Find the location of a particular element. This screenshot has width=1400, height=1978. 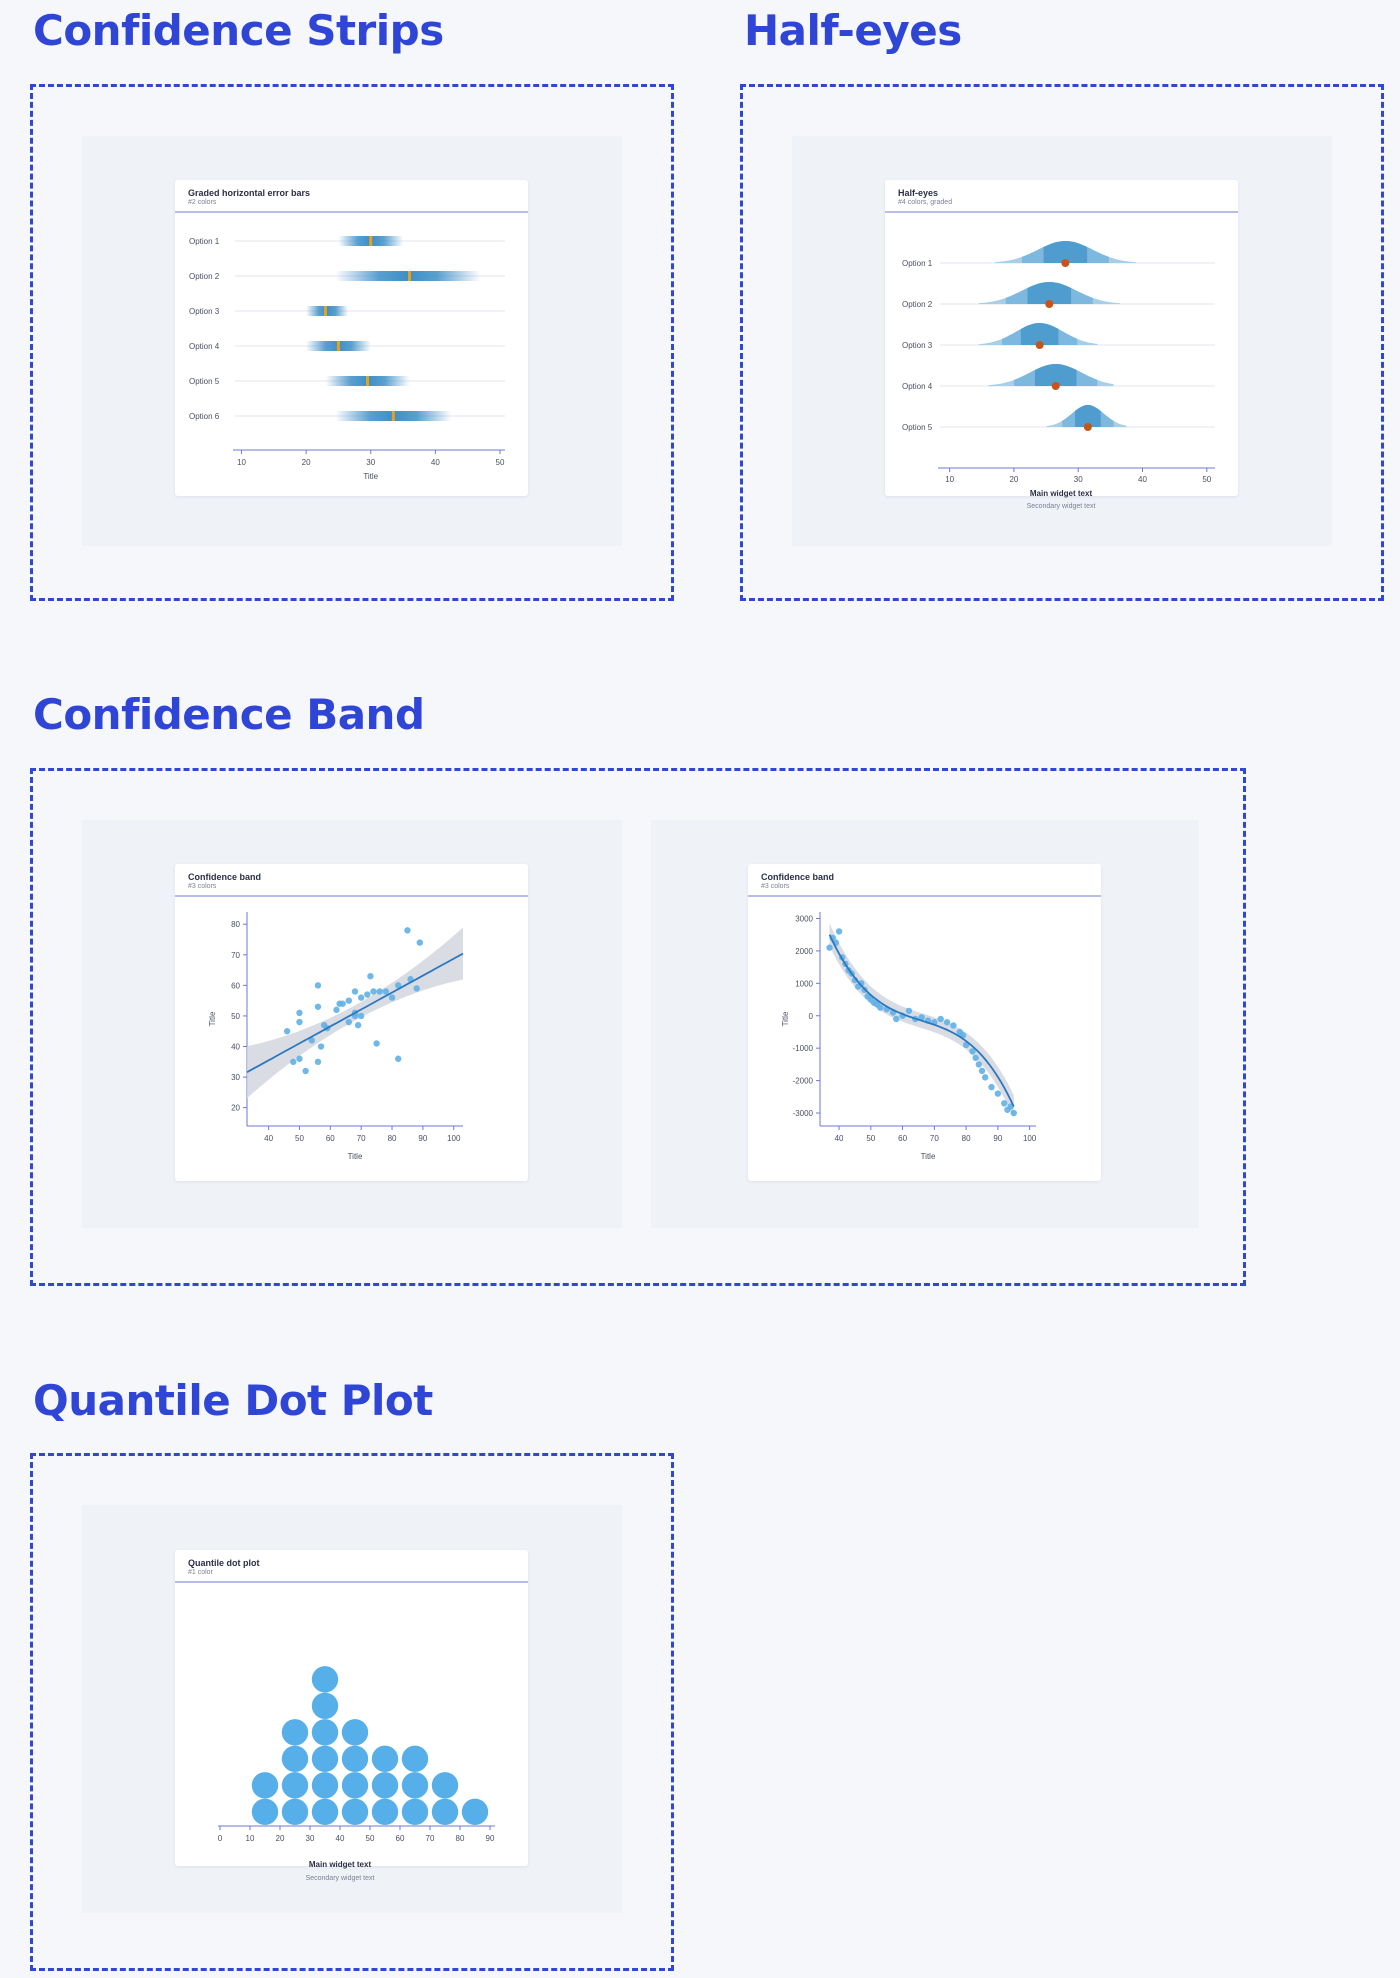

x-tick-label: 70 is located at coordinates (934, 1138).